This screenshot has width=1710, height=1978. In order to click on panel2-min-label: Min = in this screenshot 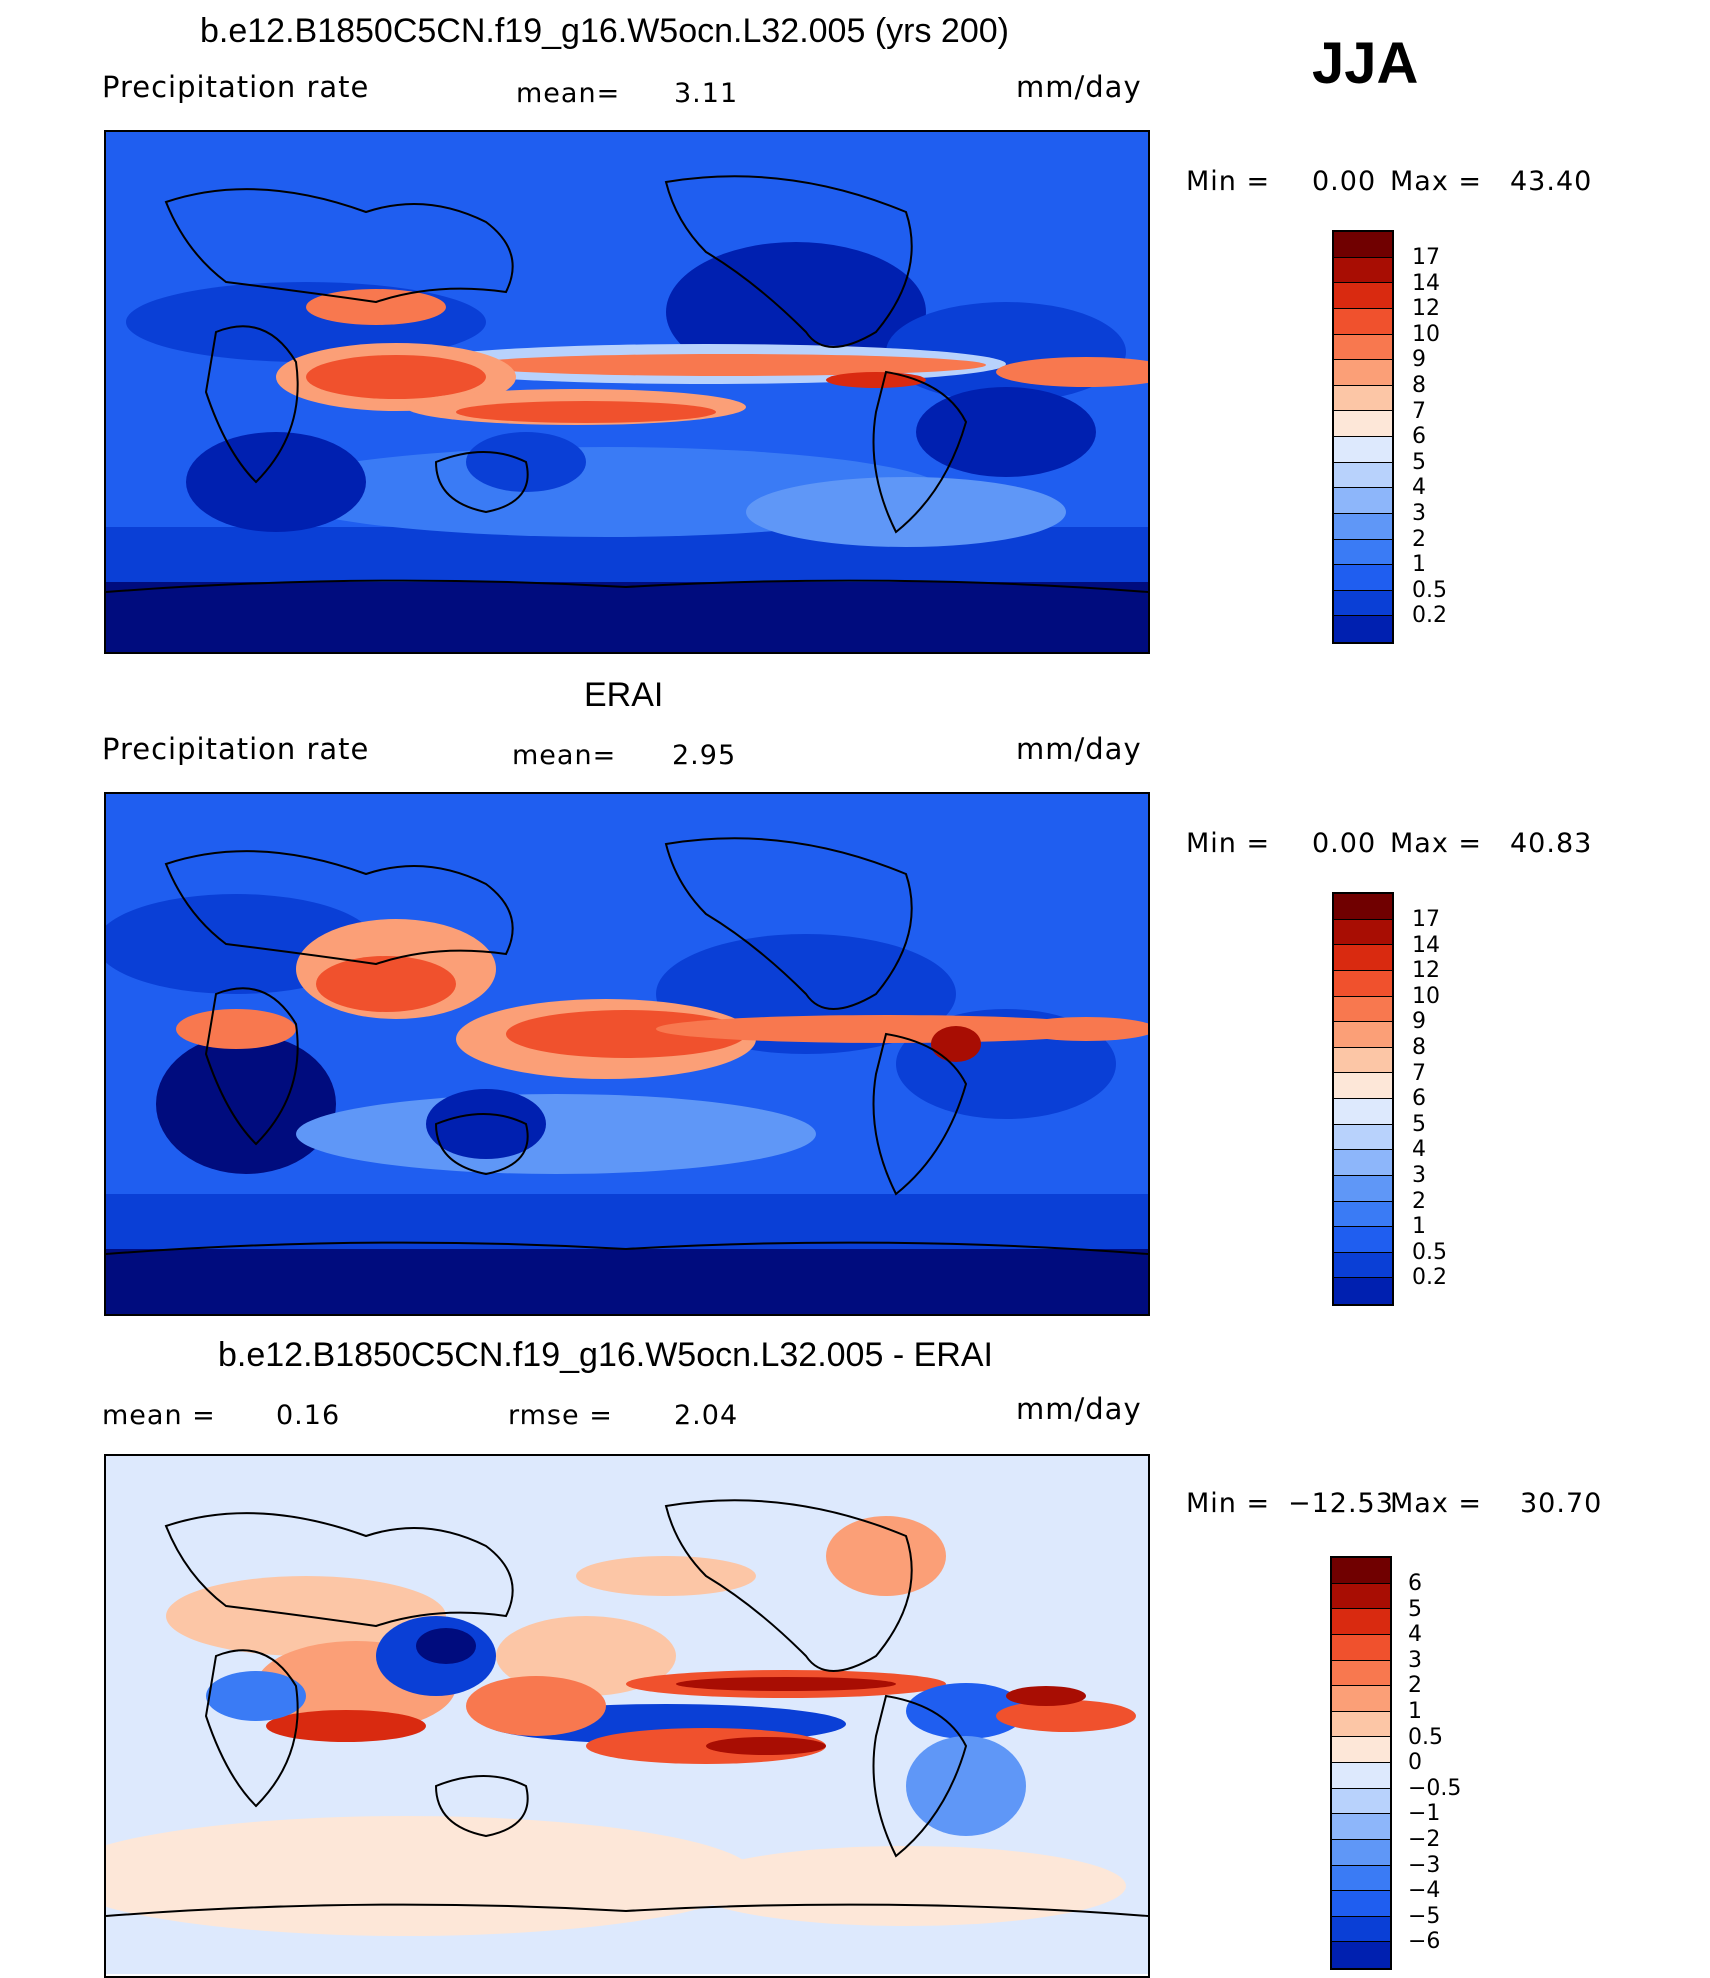, I will do `click(1228, 843)`.